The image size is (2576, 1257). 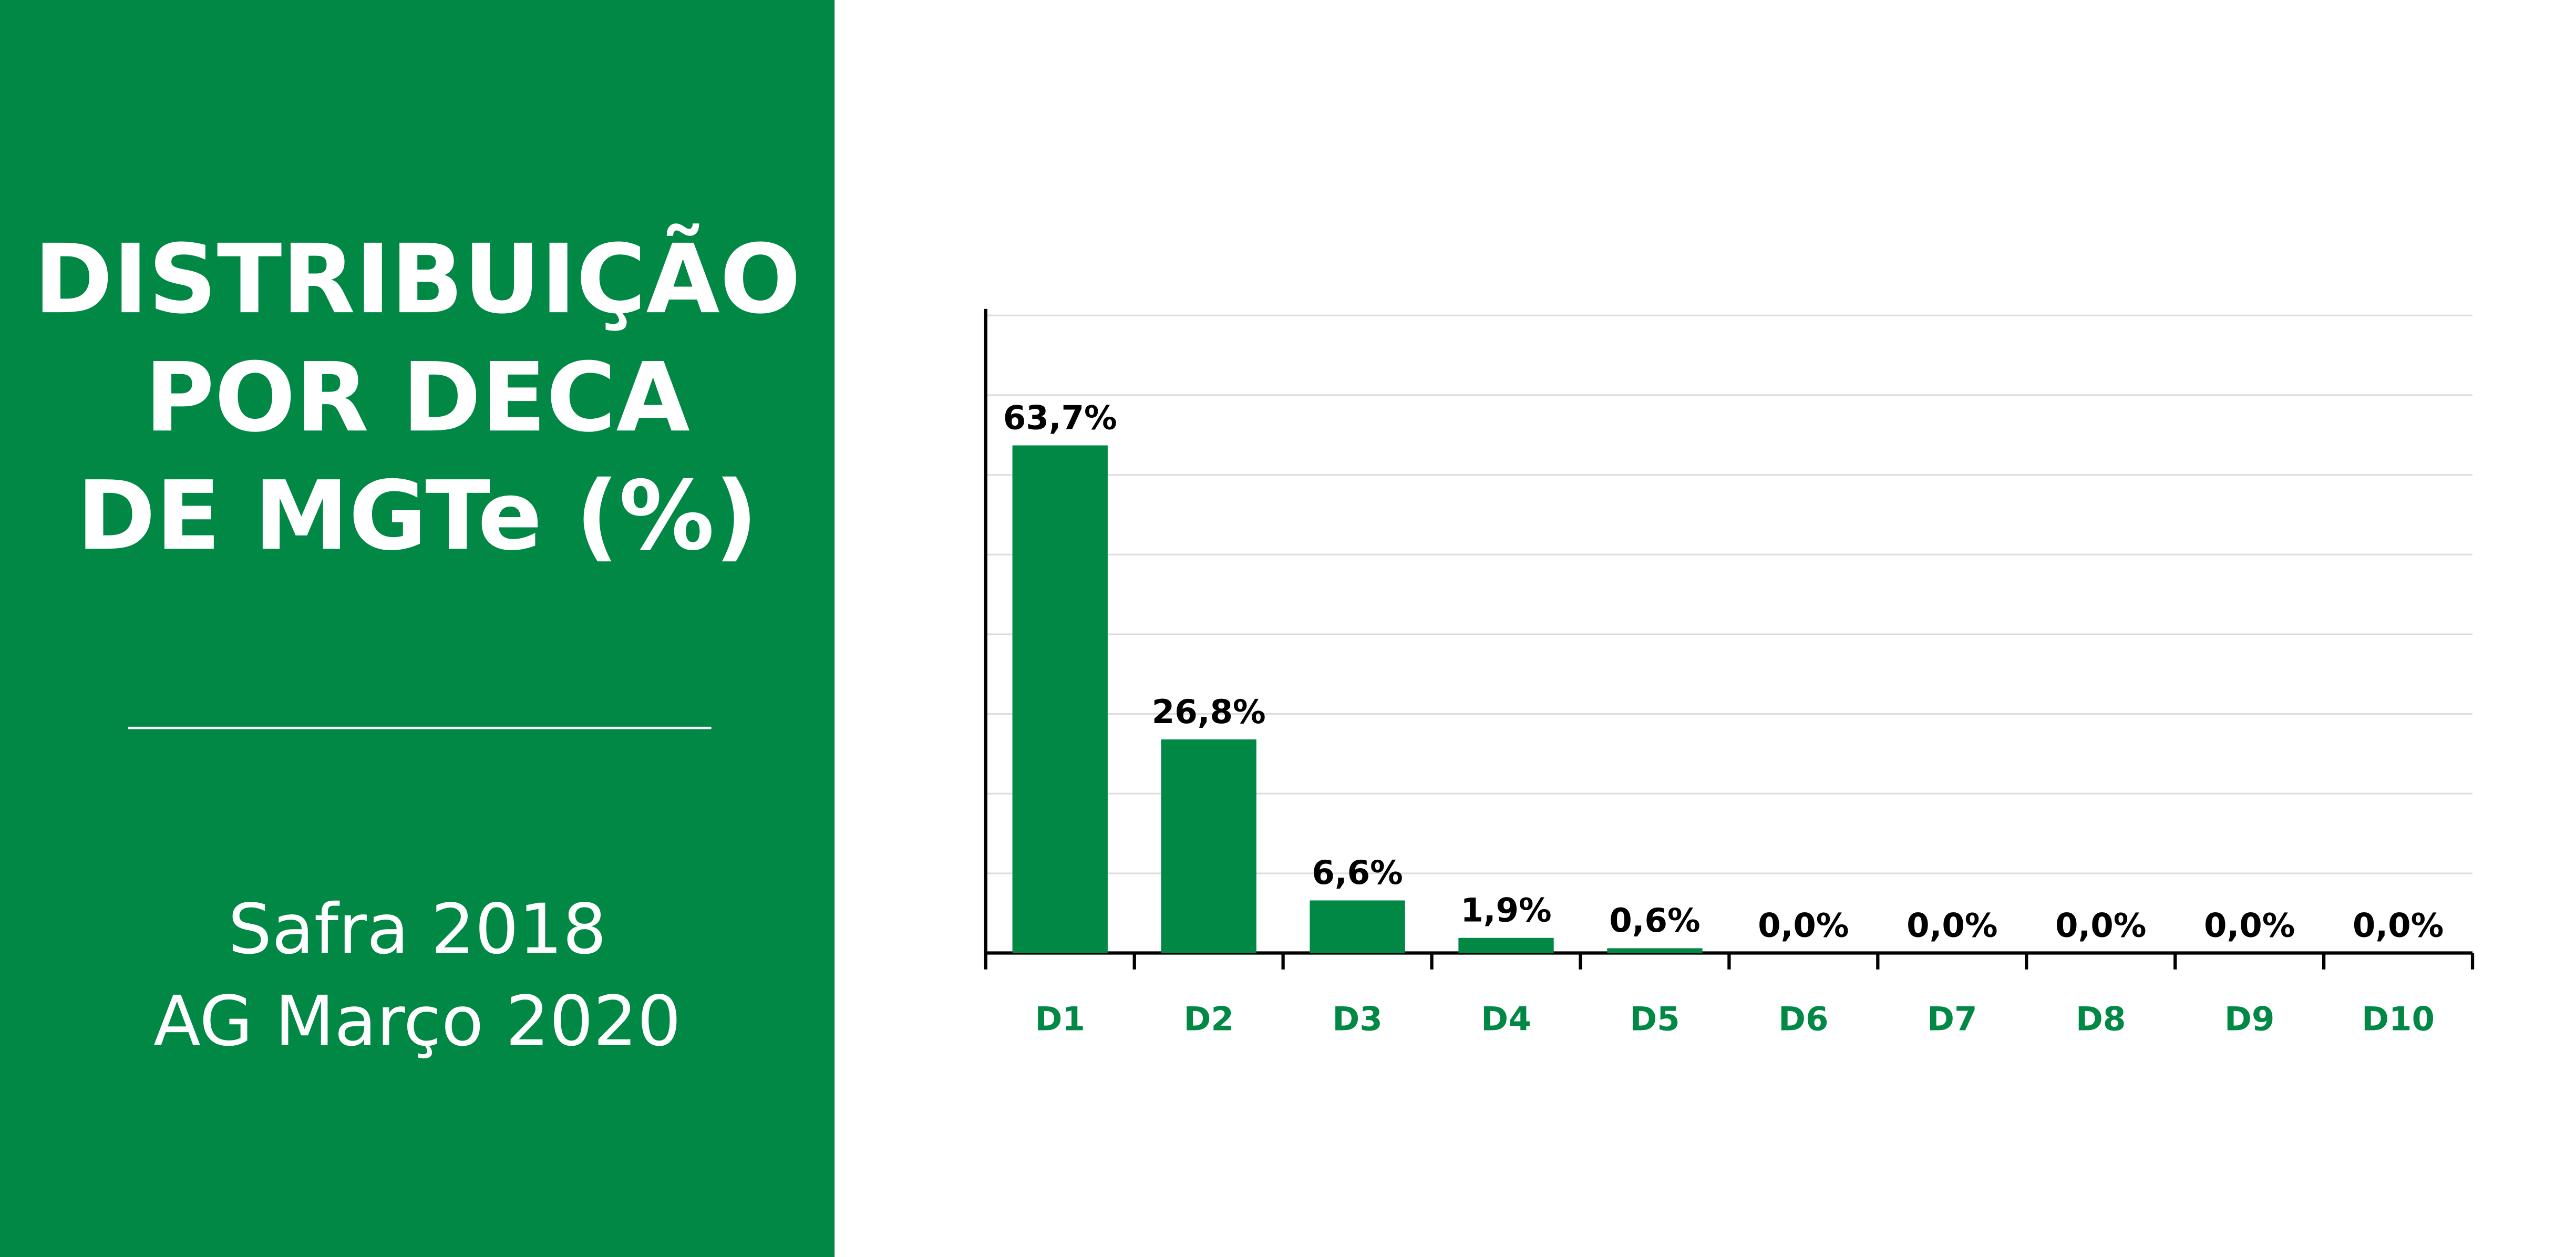 What do you see at coordinates (1654, 1019) in the screenshot?
I see `x-tick-label: D5` at bounding box center [1654, 1019].